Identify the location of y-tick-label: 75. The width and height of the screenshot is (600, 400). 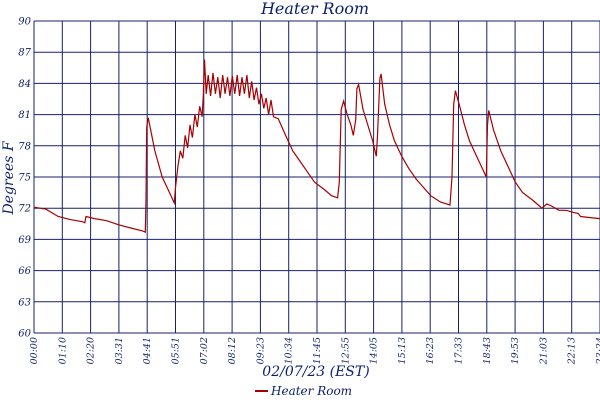
(24, 178).